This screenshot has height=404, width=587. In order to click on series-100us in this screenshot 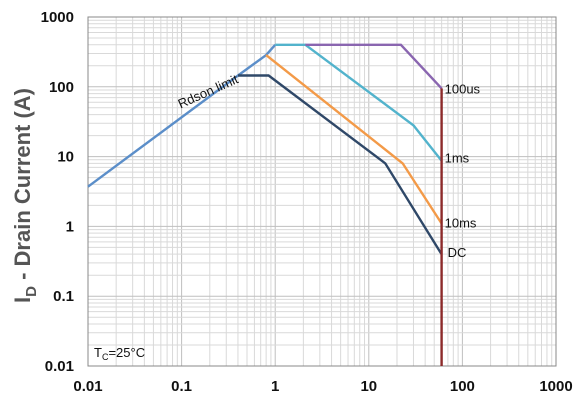, I will do `click(374, 66)`.